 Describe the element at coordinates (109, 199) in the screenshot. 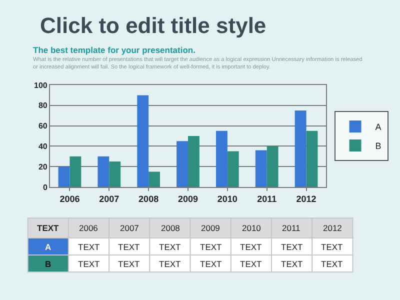

I see `x-tick-label: 2007` at that location.